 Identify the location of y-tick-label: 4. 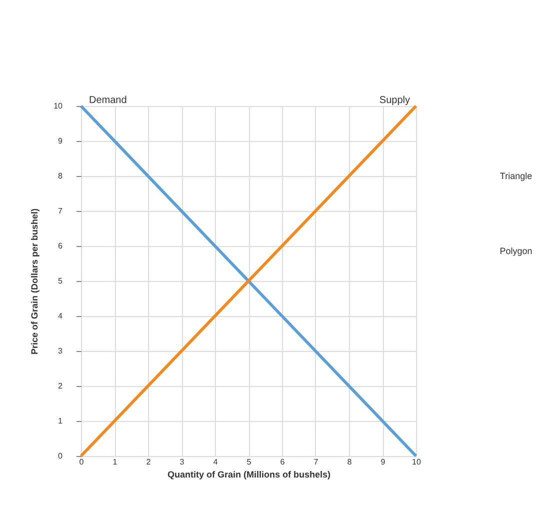
(61, 316).